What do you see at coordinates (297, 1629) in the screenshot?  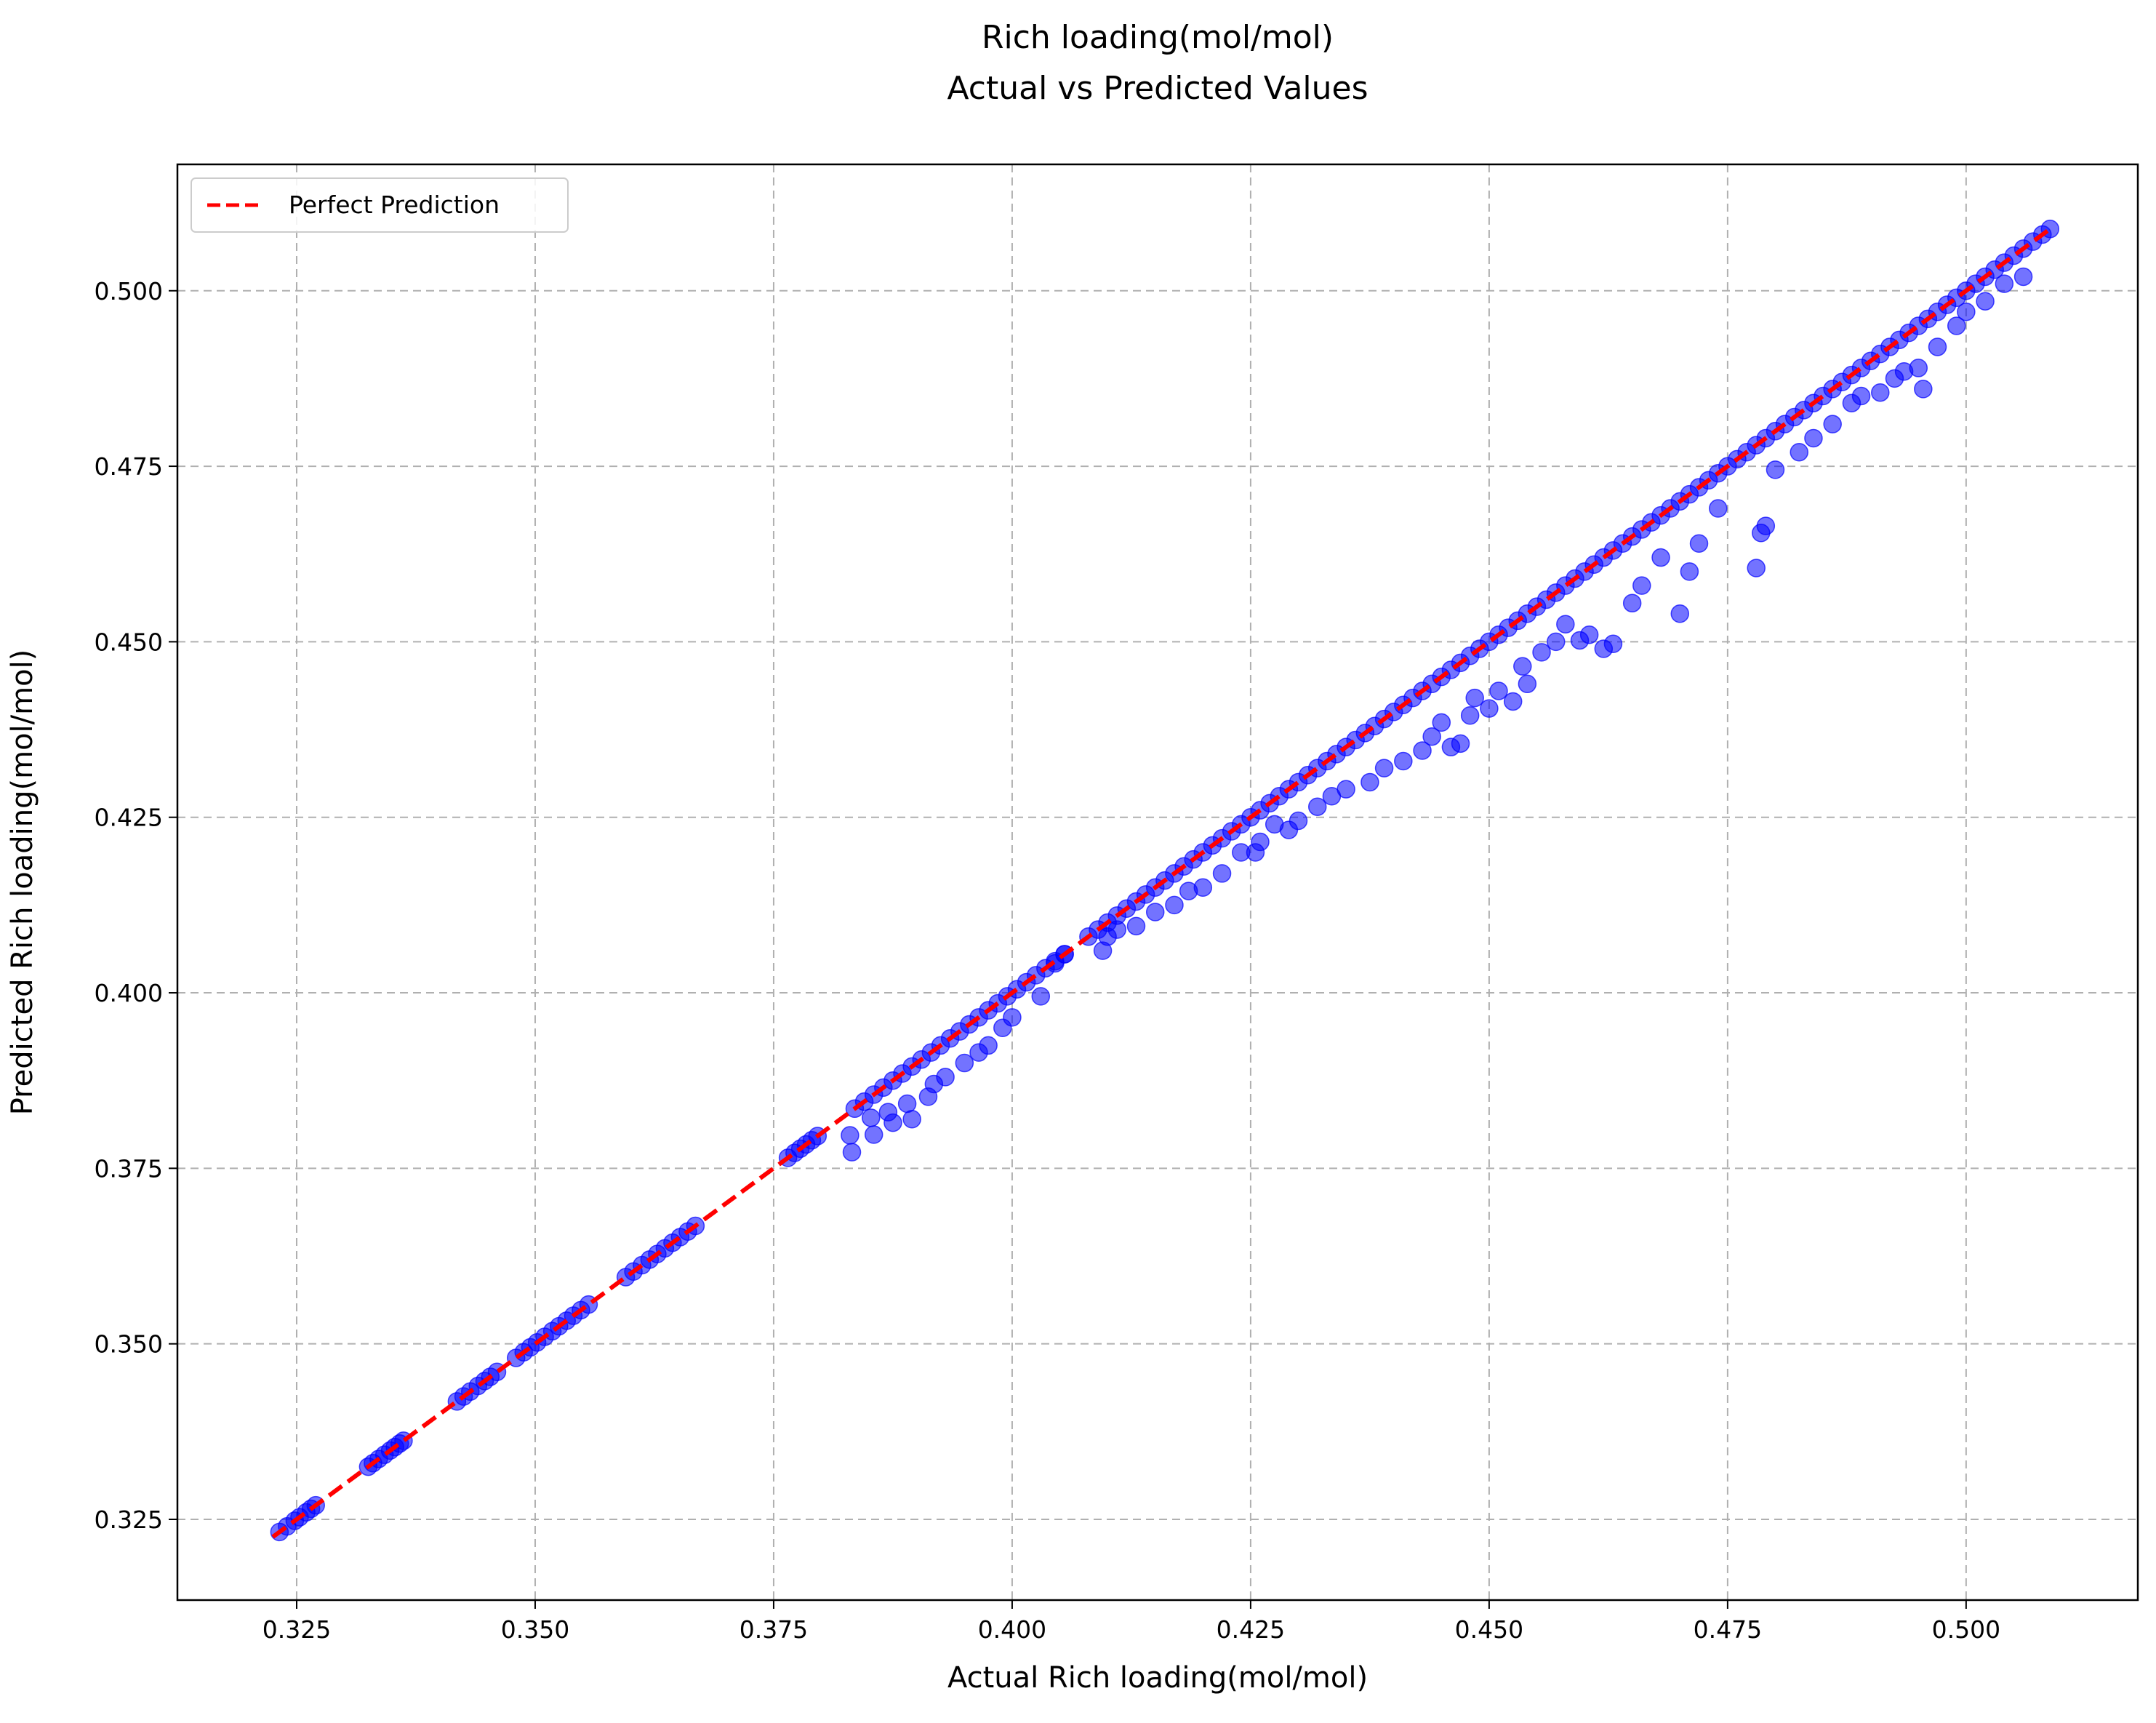 I see `x-tick-label: 0.325` at bounding box center [297, 1629].